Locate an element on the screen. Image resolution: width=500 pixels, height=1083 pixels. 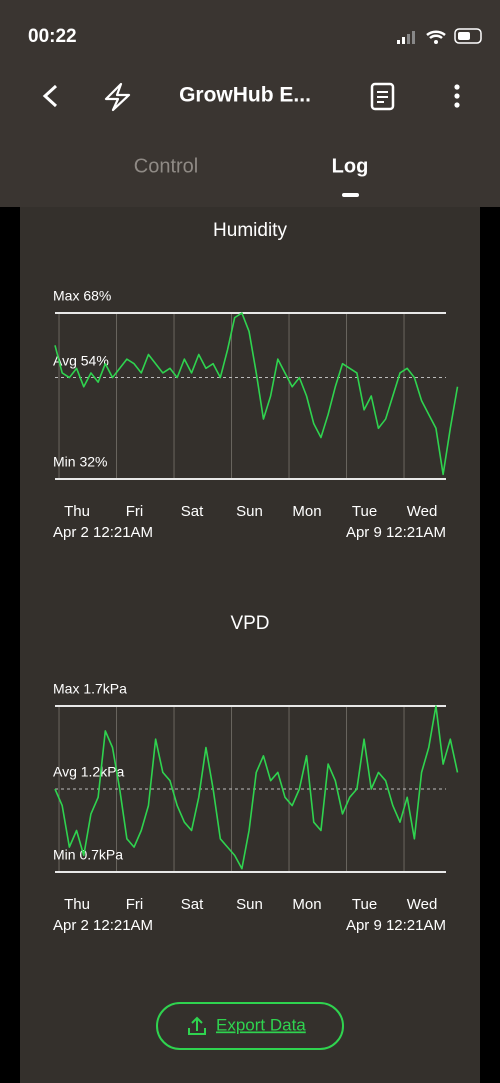
reference-label: Min 0.7kPa is located at coordinates (88, 855).